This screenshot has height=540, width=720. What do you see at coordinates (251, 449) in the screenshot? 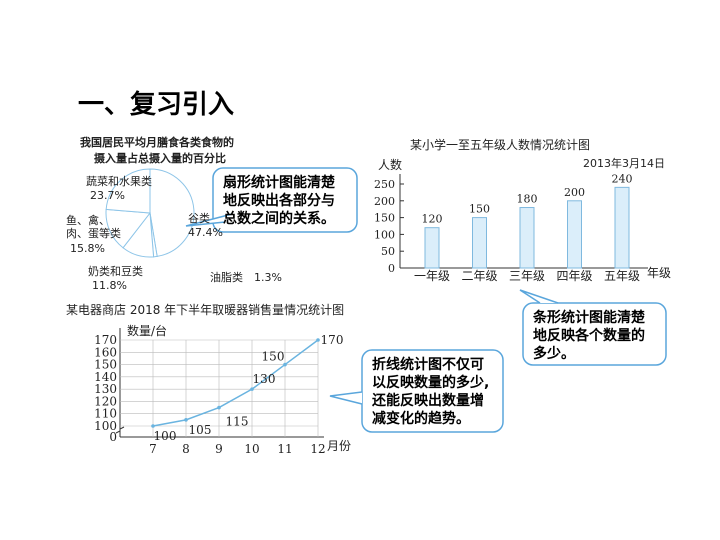
I see `x-tick-label: 10` at bounding box center [251, 449].